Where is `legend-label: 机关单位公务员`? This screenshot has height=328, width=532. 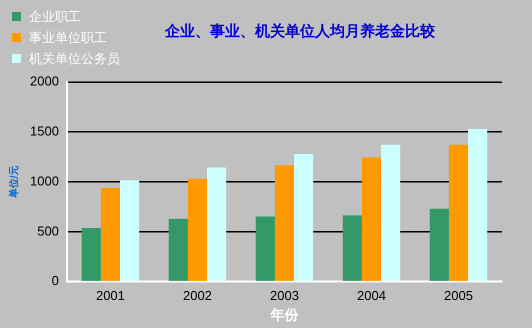 legend-label: 机关单位公务员 is located at coordinates (74, 59).